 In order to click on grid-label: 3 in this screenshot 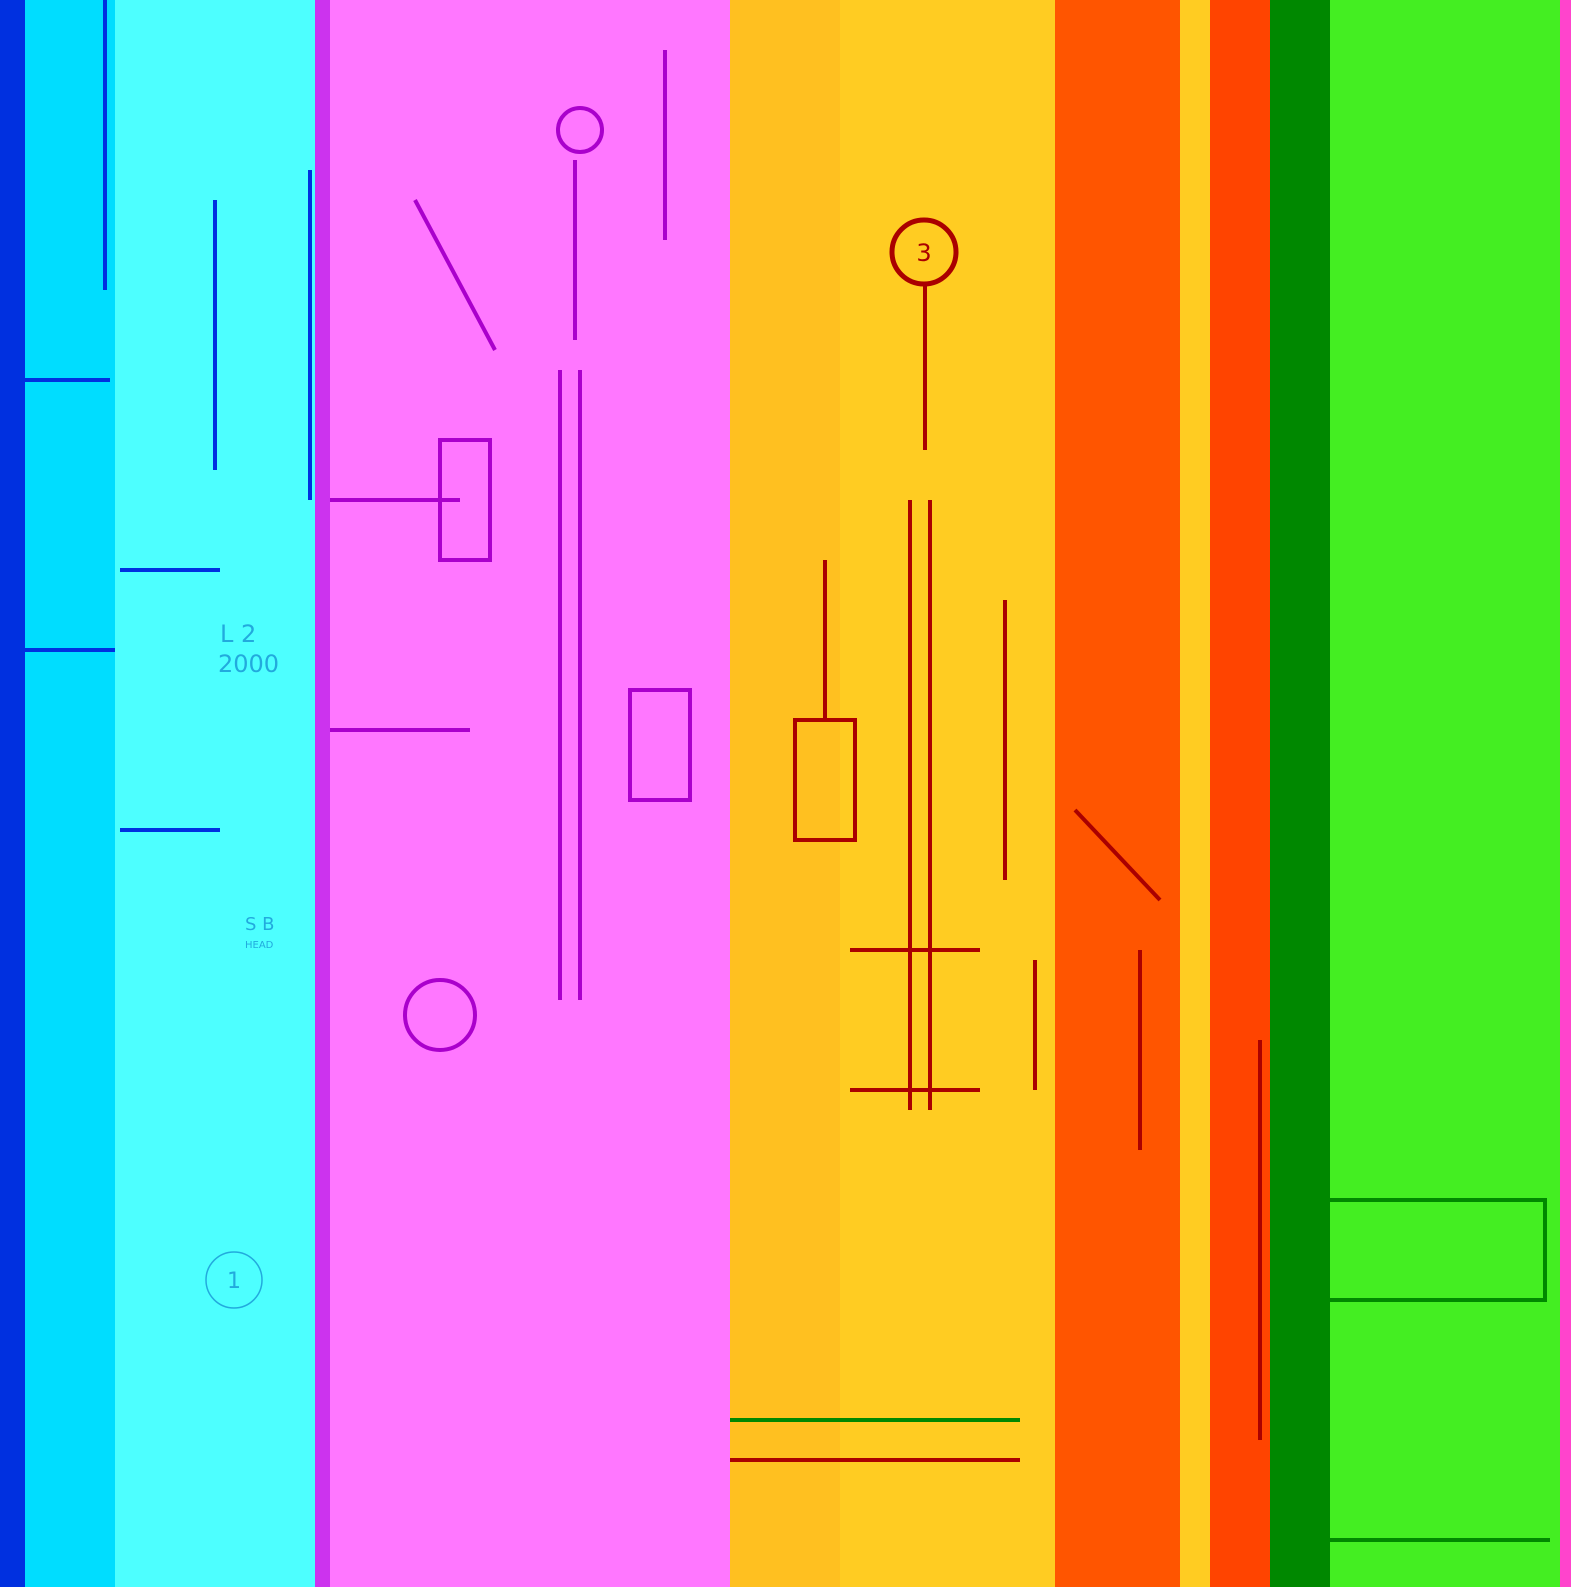, I will do `click(923, 253)`.